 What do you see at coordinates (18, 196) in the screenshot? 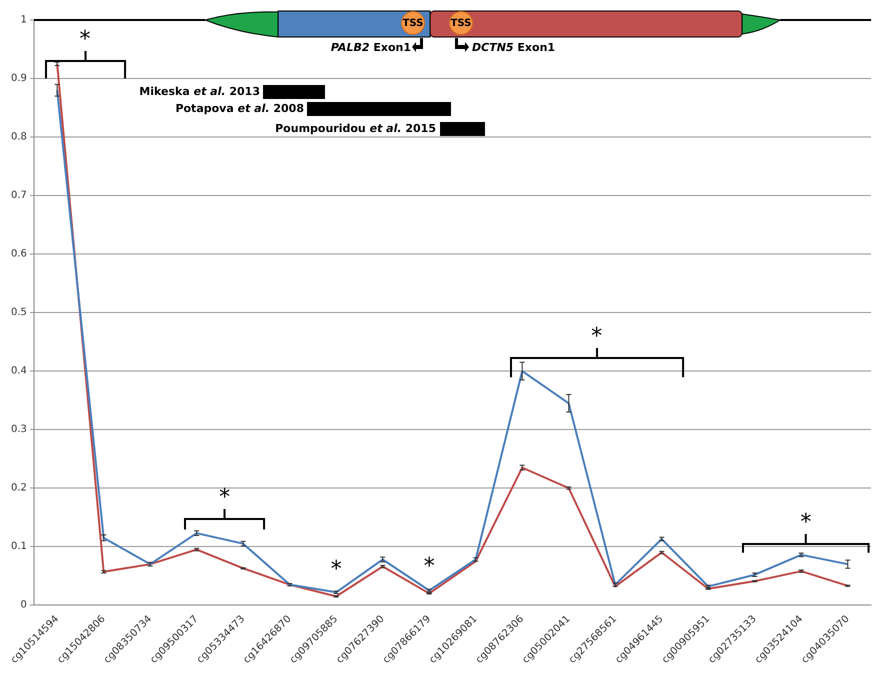
I see `y-tick-label: 0.7` at bounding box center [18, 196].